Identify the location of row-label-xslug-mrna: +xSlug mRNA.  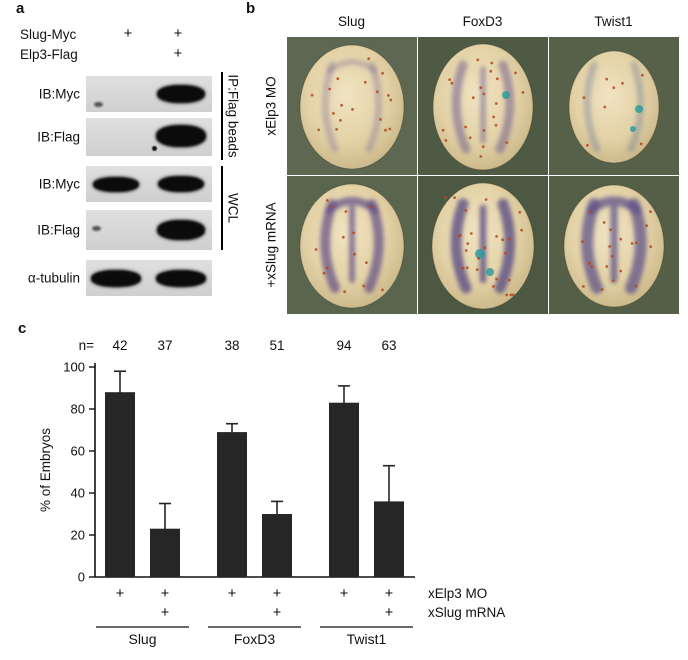
(271, 245).